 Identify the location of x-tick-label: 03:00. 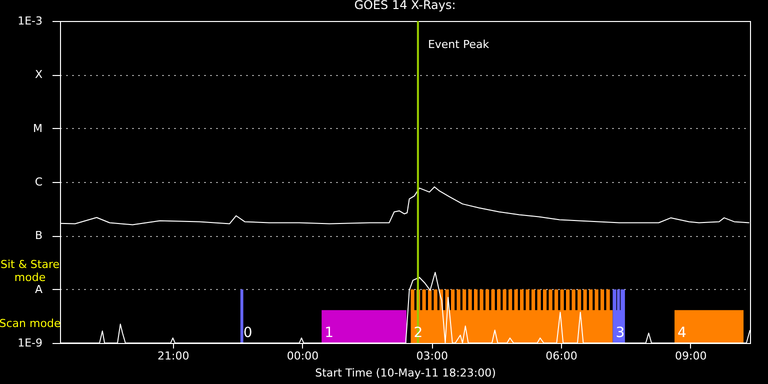
(432, 356).